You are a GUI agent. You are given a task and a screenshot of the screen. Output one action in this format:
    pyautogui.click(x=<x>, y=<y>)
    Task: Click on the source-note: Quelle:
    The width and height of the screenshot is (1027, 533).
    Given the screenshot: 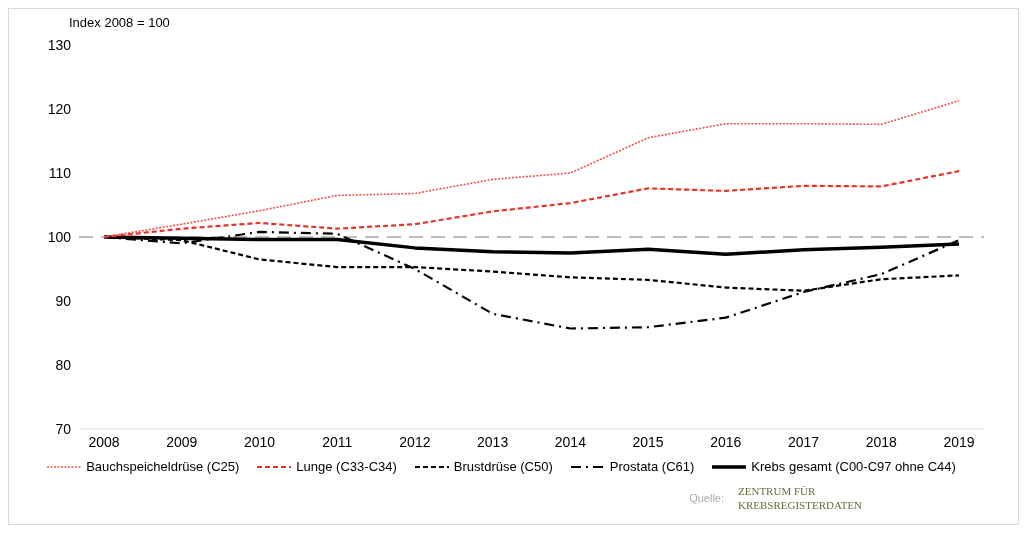 What is the action you would take?
    pyautogui.click(x=706, y=498)
    